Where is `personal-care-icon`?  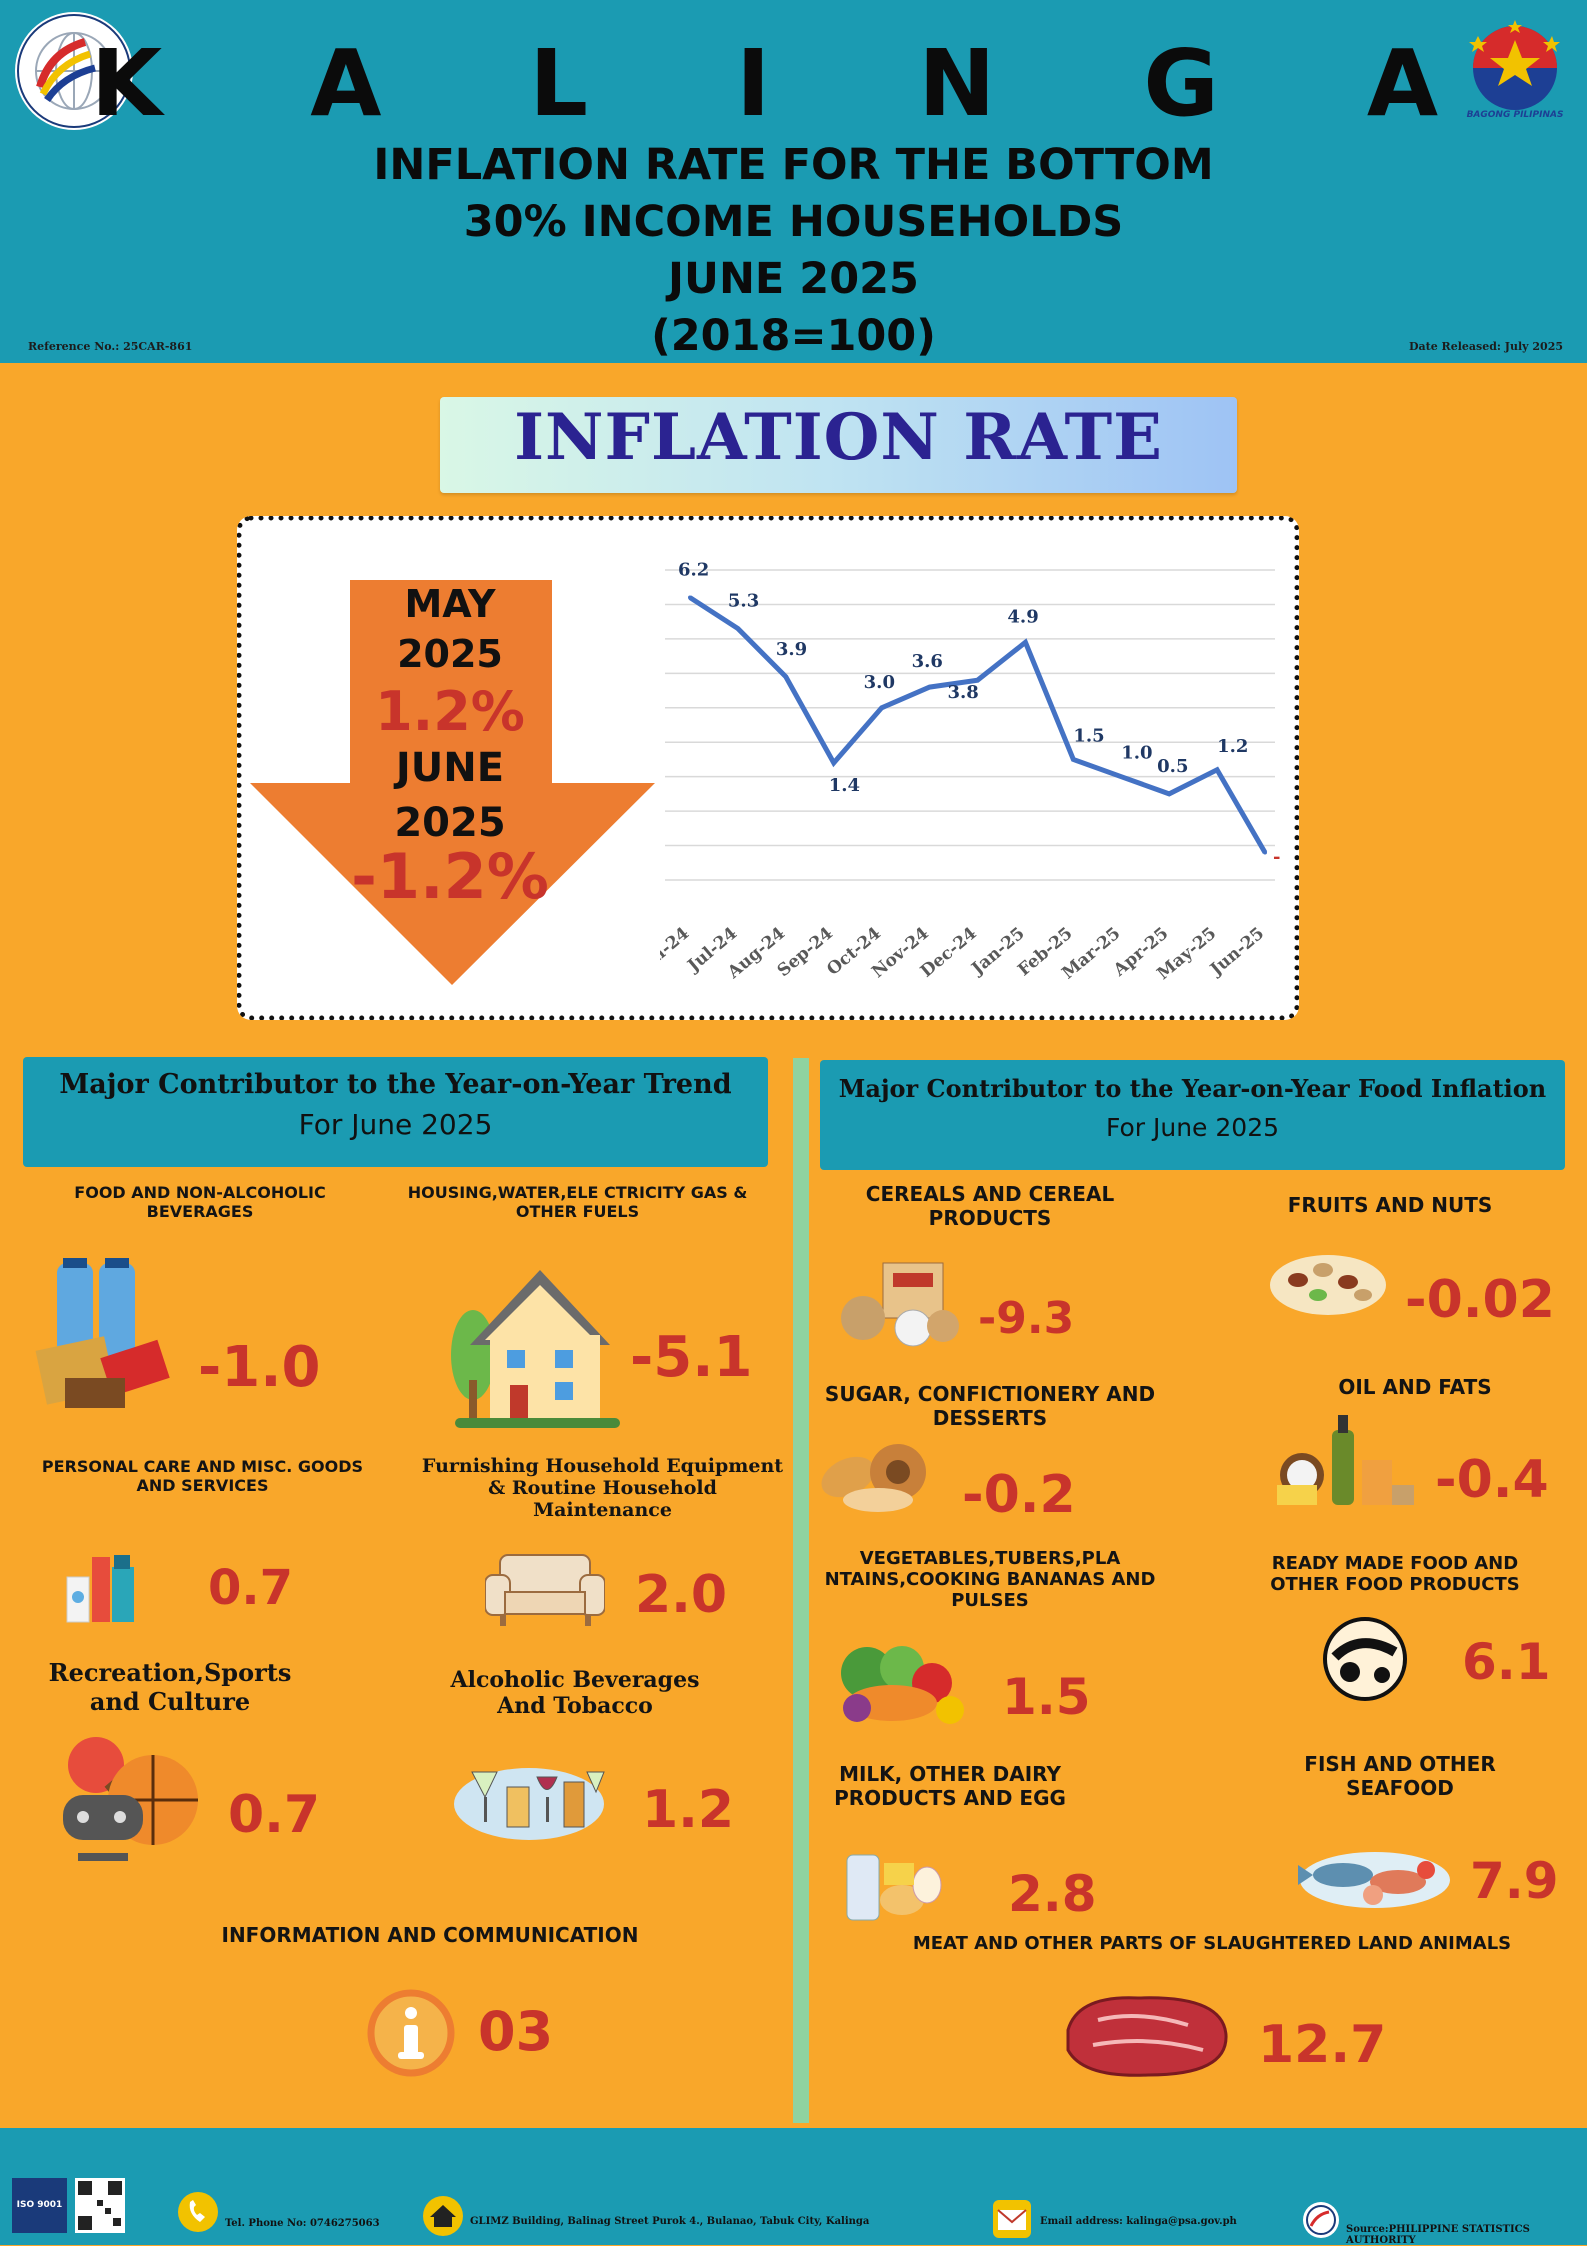
personal-care-icon is located at coordinates (102, 1584).